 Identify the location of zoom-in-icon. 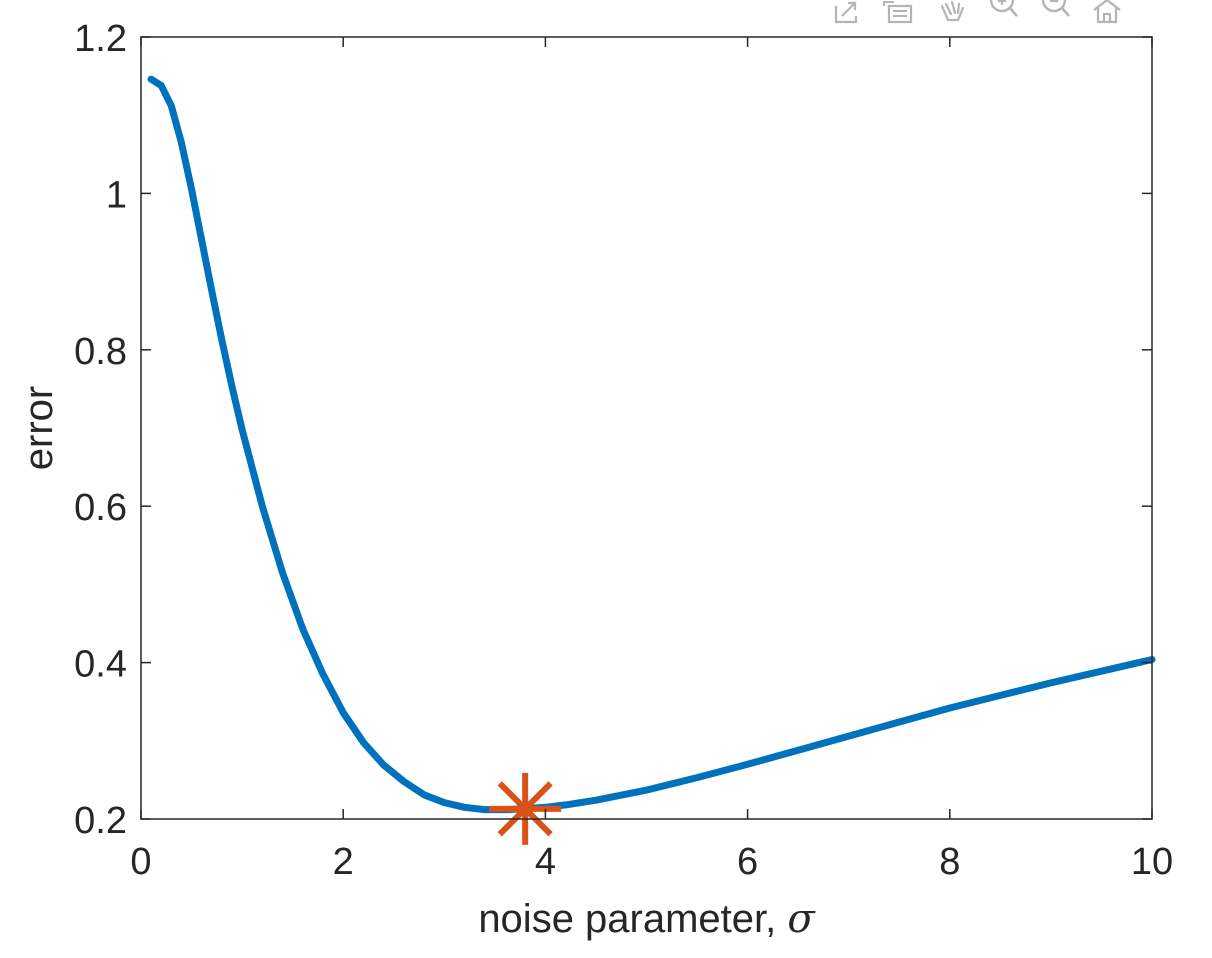
(1003, 8).